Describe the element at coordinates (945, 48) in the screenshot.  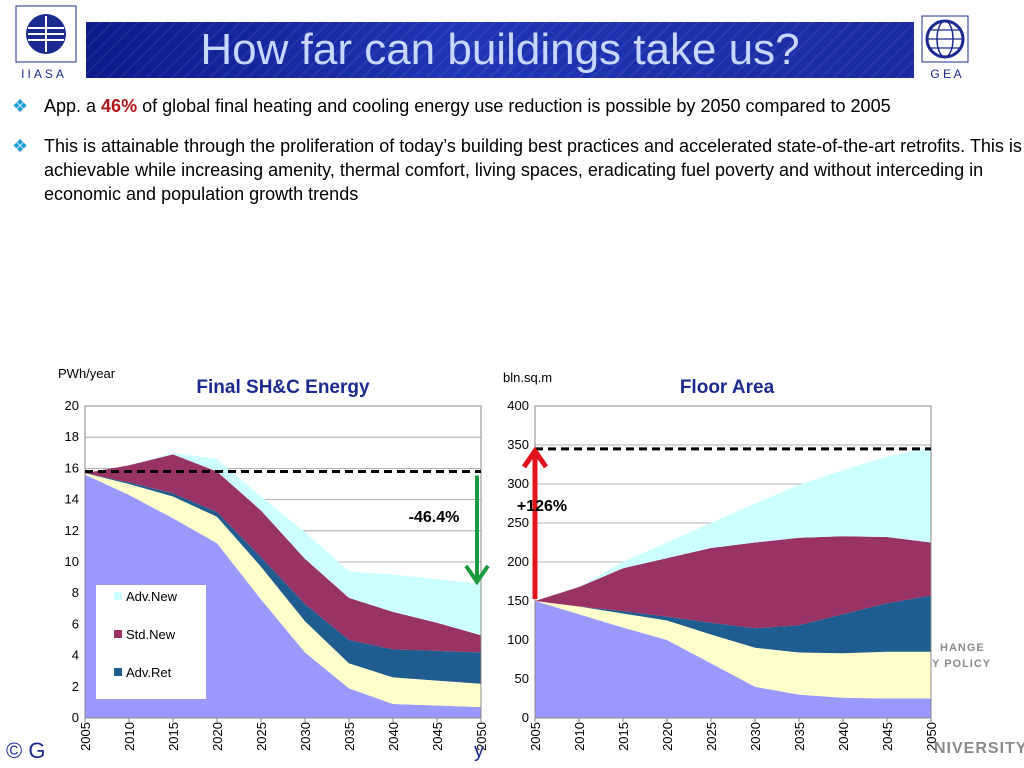
I see `gea-logo: G E A` at that location.